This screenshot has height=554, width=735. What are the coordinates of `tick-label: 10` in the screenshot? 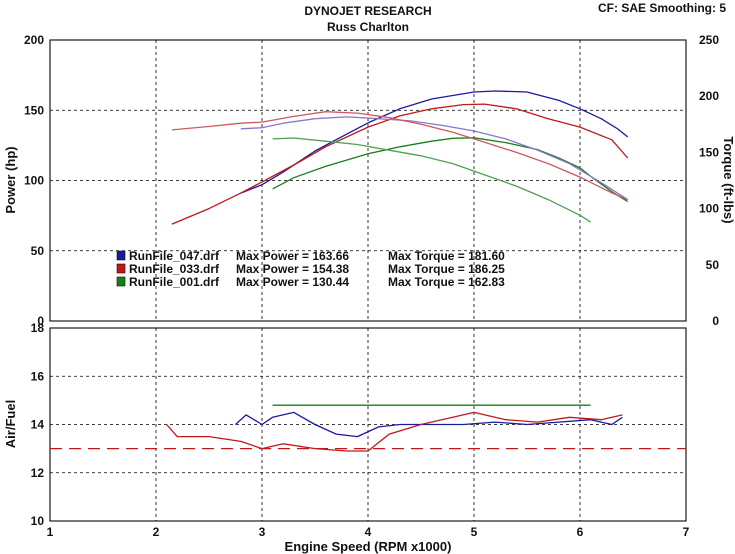 It's located at (38, 521).